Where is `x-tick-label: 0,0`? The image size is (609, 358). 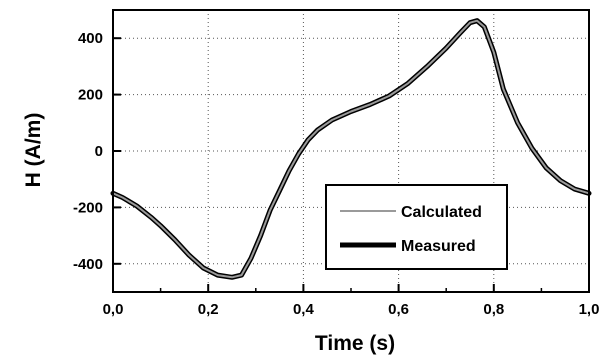
x-tick-label: 0,0 is located at coordinates (113, 309).